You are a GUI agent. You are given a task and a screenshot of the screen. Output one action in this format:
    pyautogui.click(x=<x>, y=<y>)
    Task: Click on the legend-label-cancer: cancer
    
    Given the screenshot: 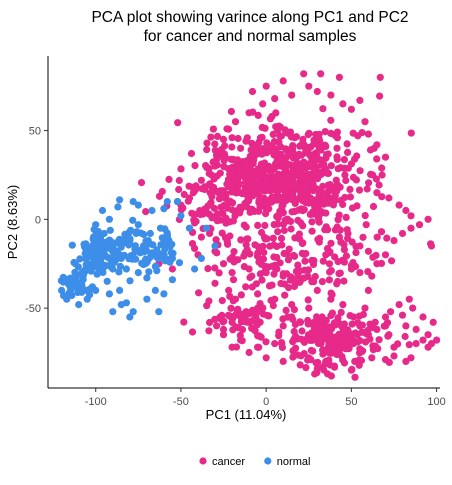 What is the action you would take?
    pyautogui.click(x=228, y=462)
    